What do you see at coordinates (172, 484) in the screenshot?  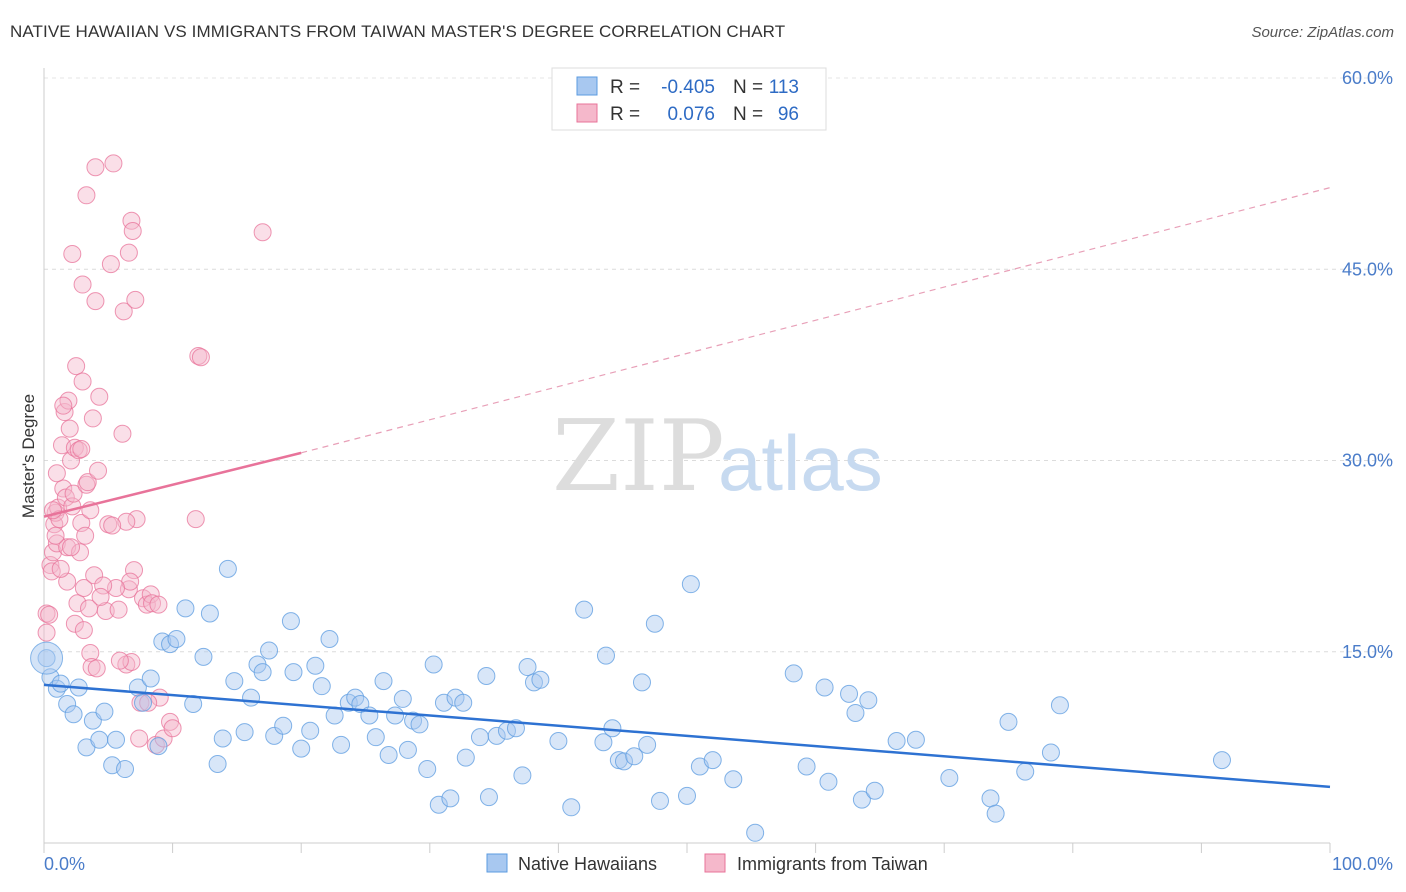 I see `trend-line-taiwan-solid` at bounding box center [172, 484].